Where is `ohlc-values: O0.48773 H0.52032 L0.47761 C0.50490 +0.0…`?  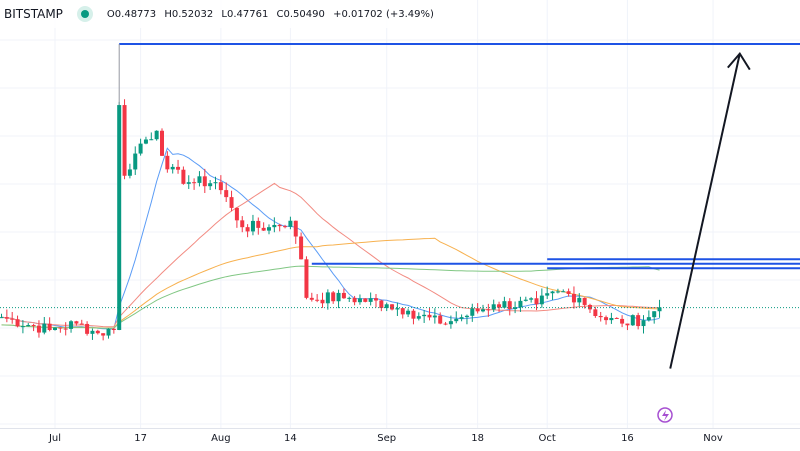
ohlc-values: O0.48773 H0.52032 L0.47761 C0.50490 +0.0… is located at coordinates (273, 14).